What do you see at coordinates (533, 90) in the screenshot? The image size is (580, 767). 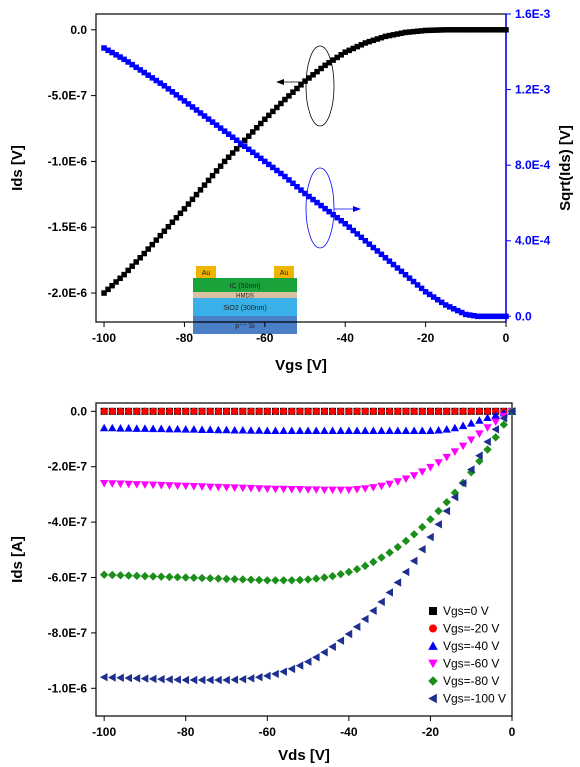 I see `y2-tick-label: 1.2E-3` at bounding box center [533, 90].